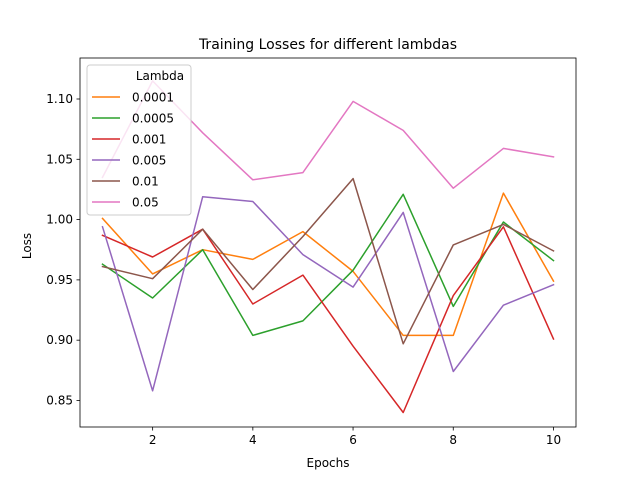  Describe the element at coordinates (160, 76) in the screenshot. I see `legend-title: Lambda` at that location.